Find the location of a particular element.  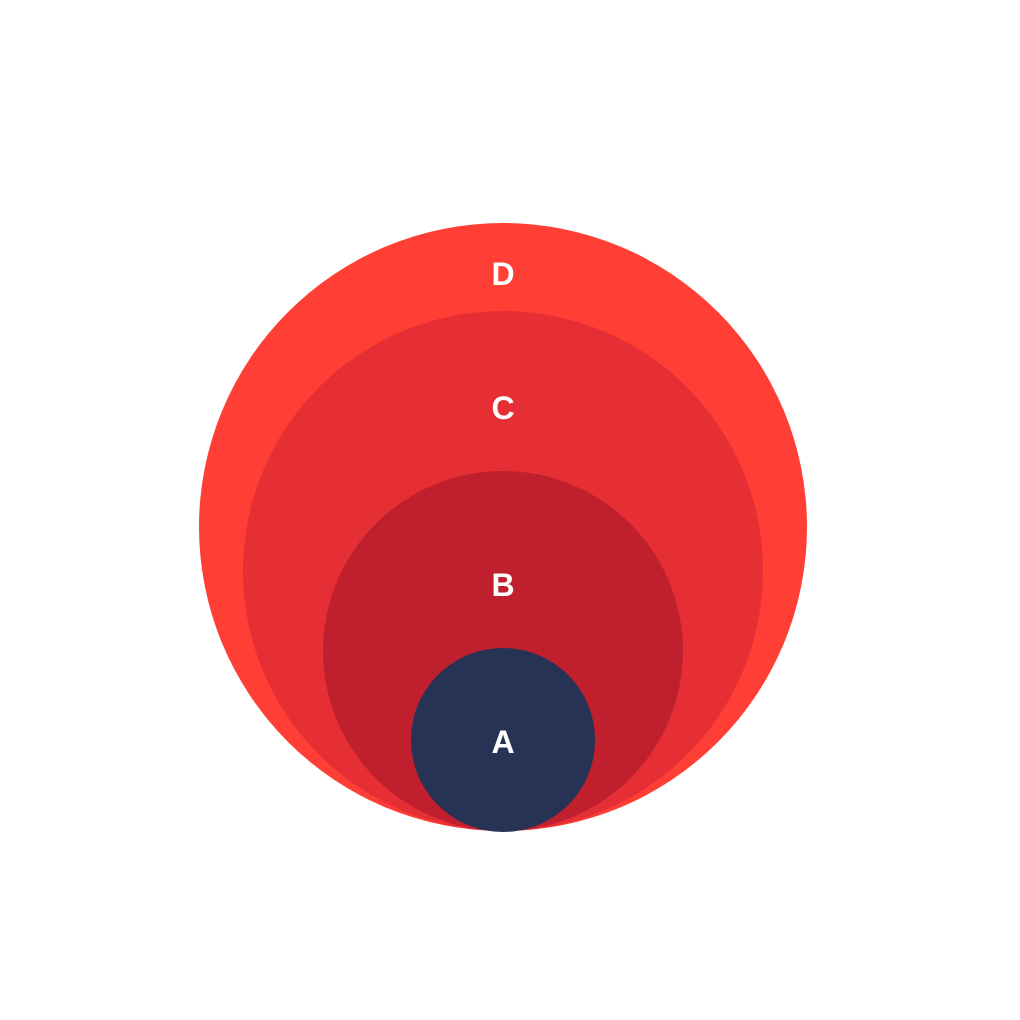

circle-b-label: B is located at coordinates (502, 585).